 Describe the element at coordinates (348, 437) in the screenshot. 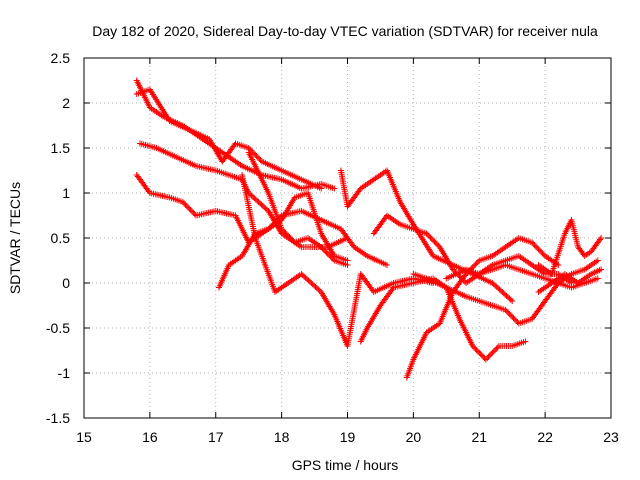

I see `x-tick-label: 19` at that location.